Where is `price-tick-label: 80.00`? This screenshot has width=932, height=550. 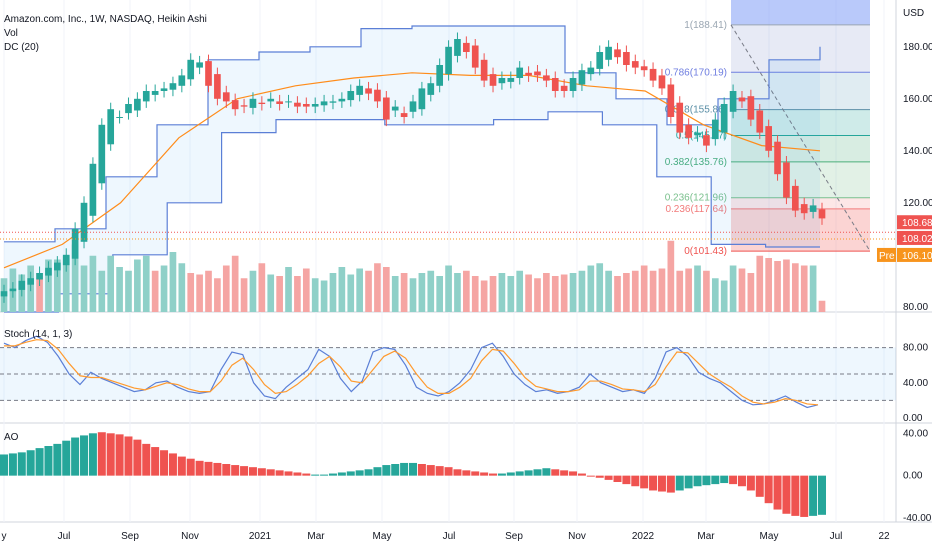 price-tick-label: 80.00 is located at coordinates (915, 307).